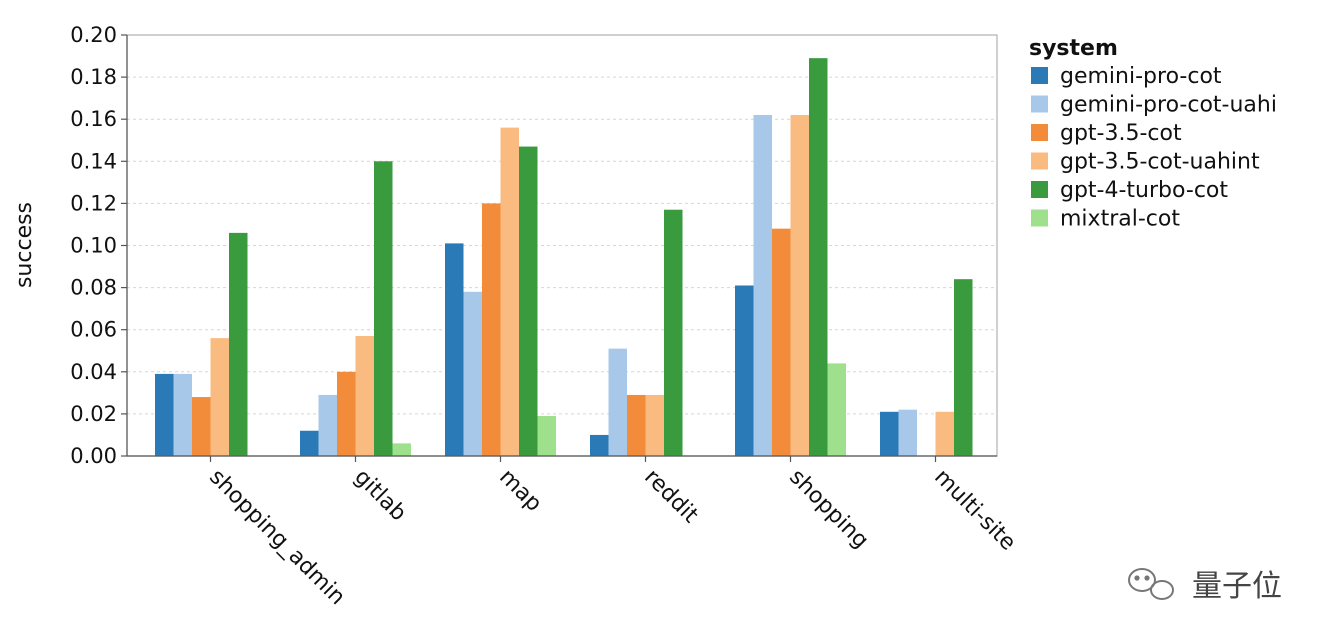 This screenshot has height=644, width=1330. I want to click on y-tick-label: 0.08, so click(93, 288).